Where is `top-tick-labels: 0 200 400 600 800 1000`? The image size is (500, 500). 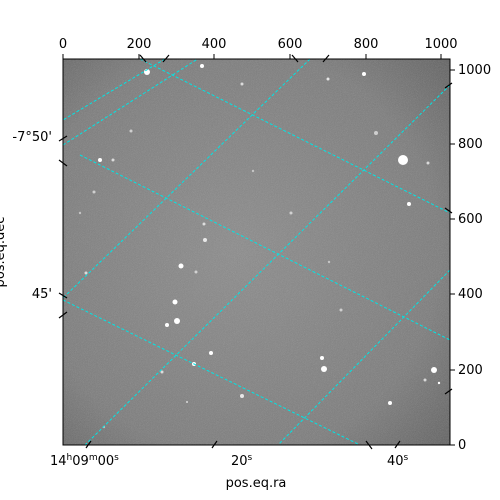 top-tick-labels: 0 200 400 600 800 1000 is located at coordinates (258, 44).